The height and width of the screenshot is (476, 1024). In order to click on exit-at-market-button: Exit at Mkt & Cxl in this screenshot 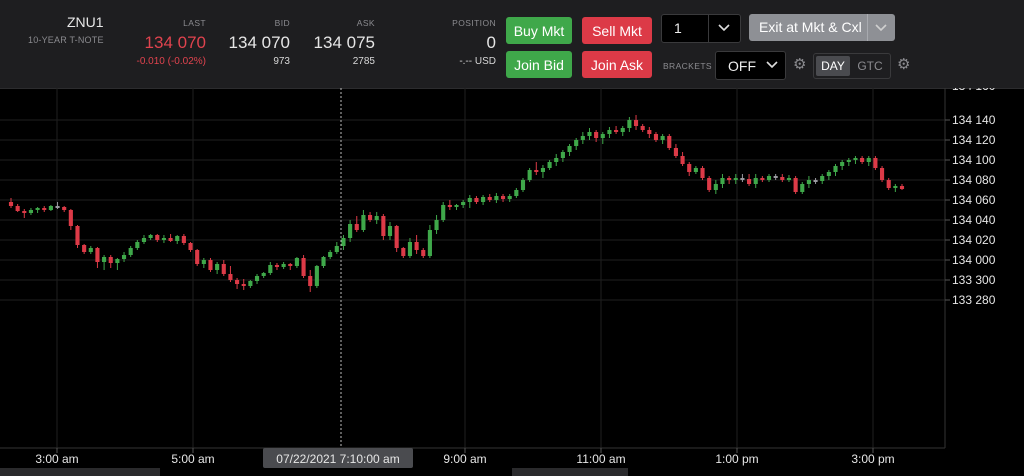, I will do `click(822, 27)`.